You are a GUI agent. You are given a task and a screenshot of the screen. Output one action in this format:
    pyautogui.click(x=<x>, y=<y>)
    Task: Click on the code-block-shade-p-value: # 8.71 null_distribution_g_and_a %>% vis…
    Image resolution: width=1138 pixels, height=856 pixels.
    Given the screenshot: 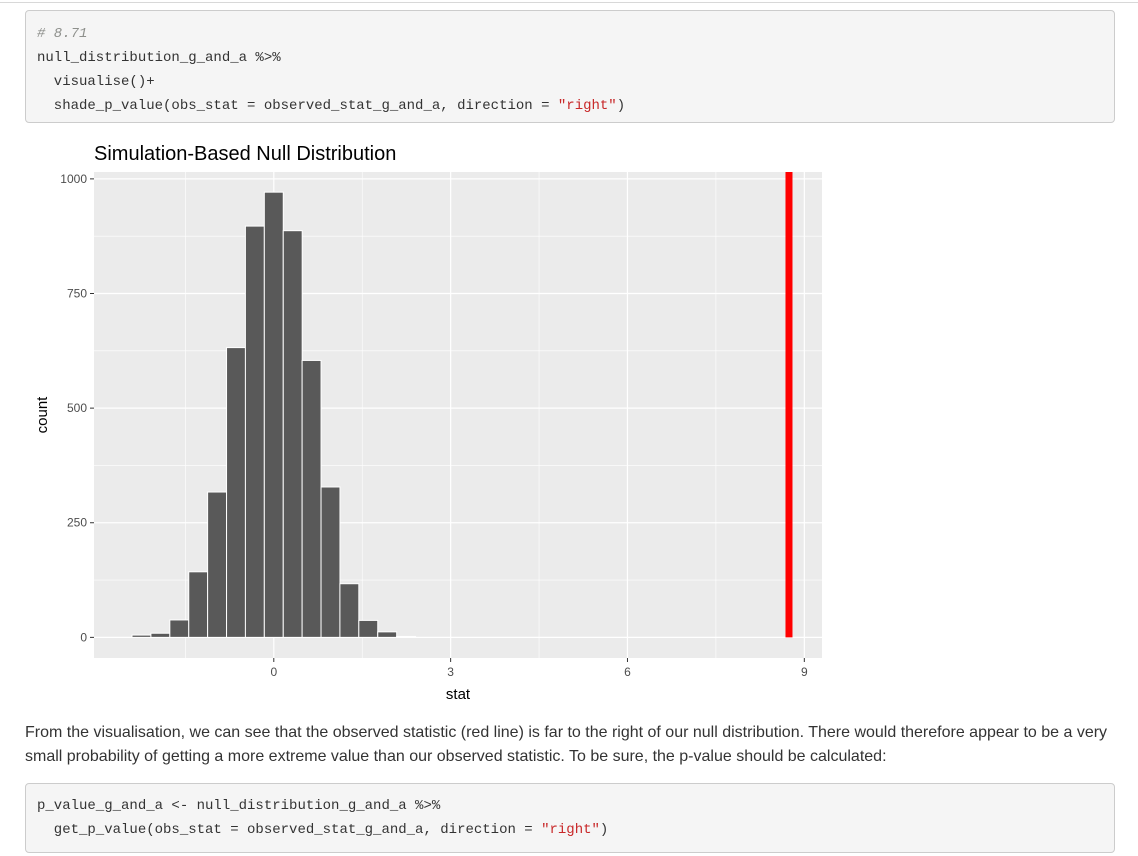 What is the action you would take?
    pyautogui.click(x=570, y=66)
    